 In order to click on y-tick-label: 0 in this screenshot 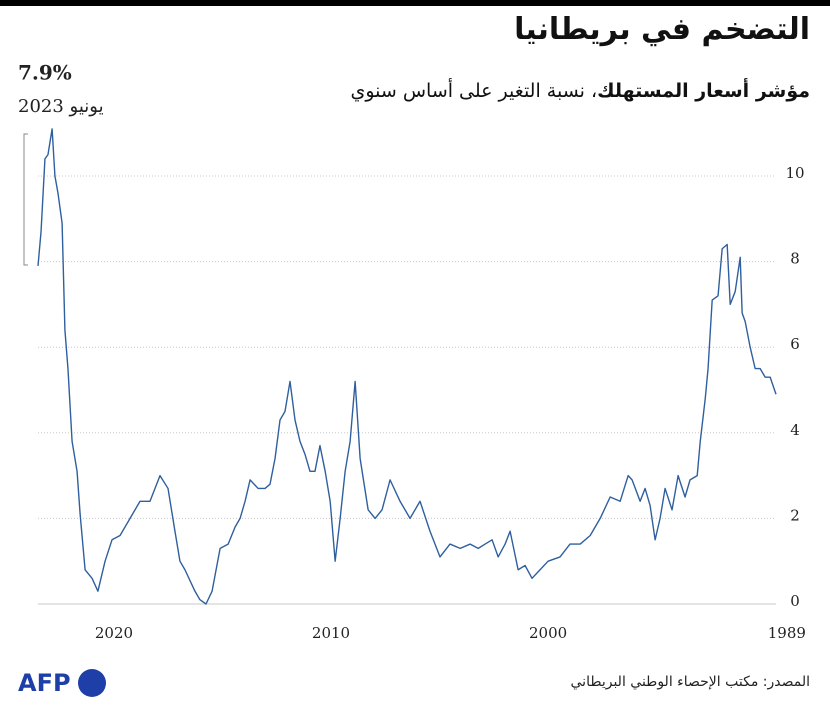, I will do `click(795, 601)`.